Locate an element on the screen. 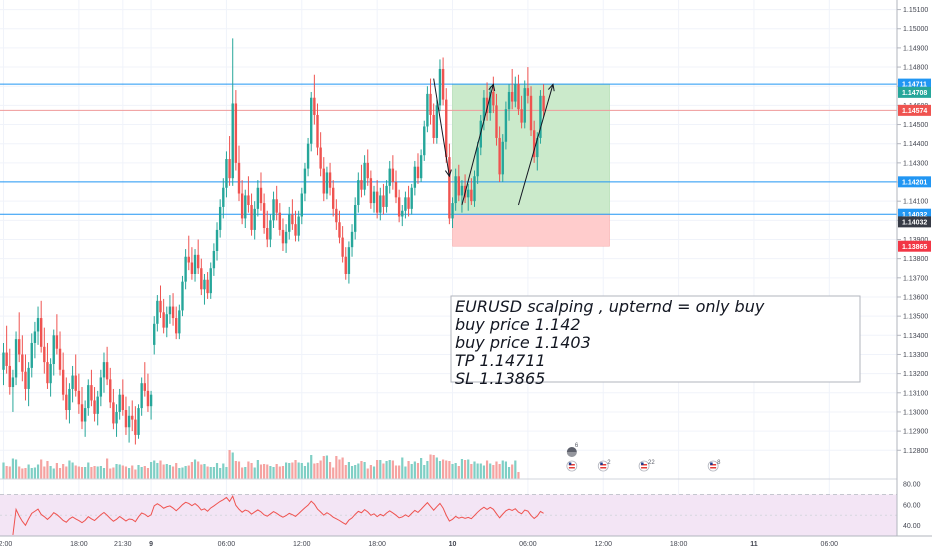 The height and width of the screenshot is (555, 932). price-tick-label: 1.13000 is located at coordinates (915, 412).